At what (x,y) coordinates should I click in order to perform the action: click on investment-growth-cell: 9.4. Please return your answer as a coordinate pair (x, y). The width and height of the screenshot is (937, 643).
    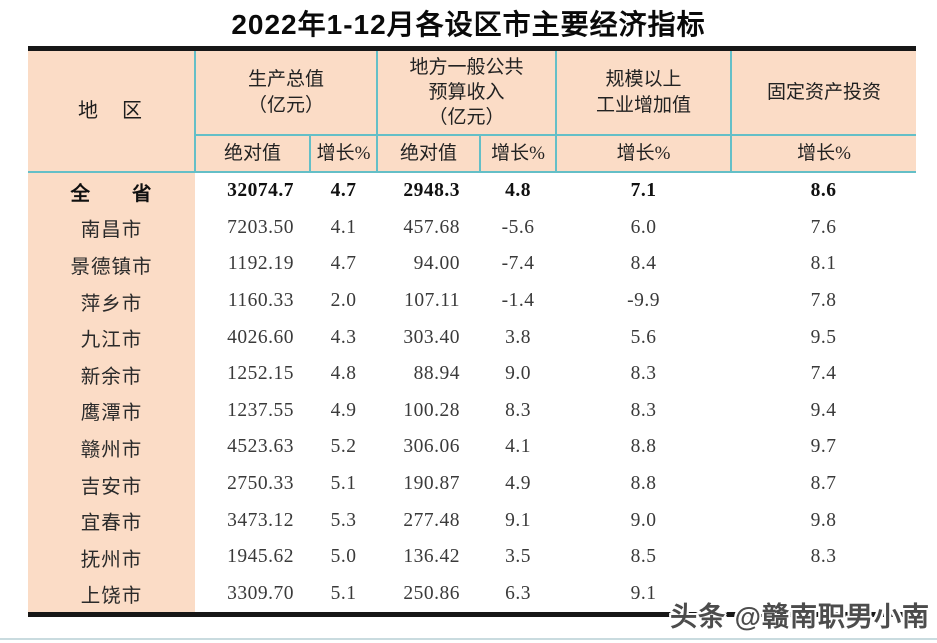
    Looking at the image, I should click on (823, 410).